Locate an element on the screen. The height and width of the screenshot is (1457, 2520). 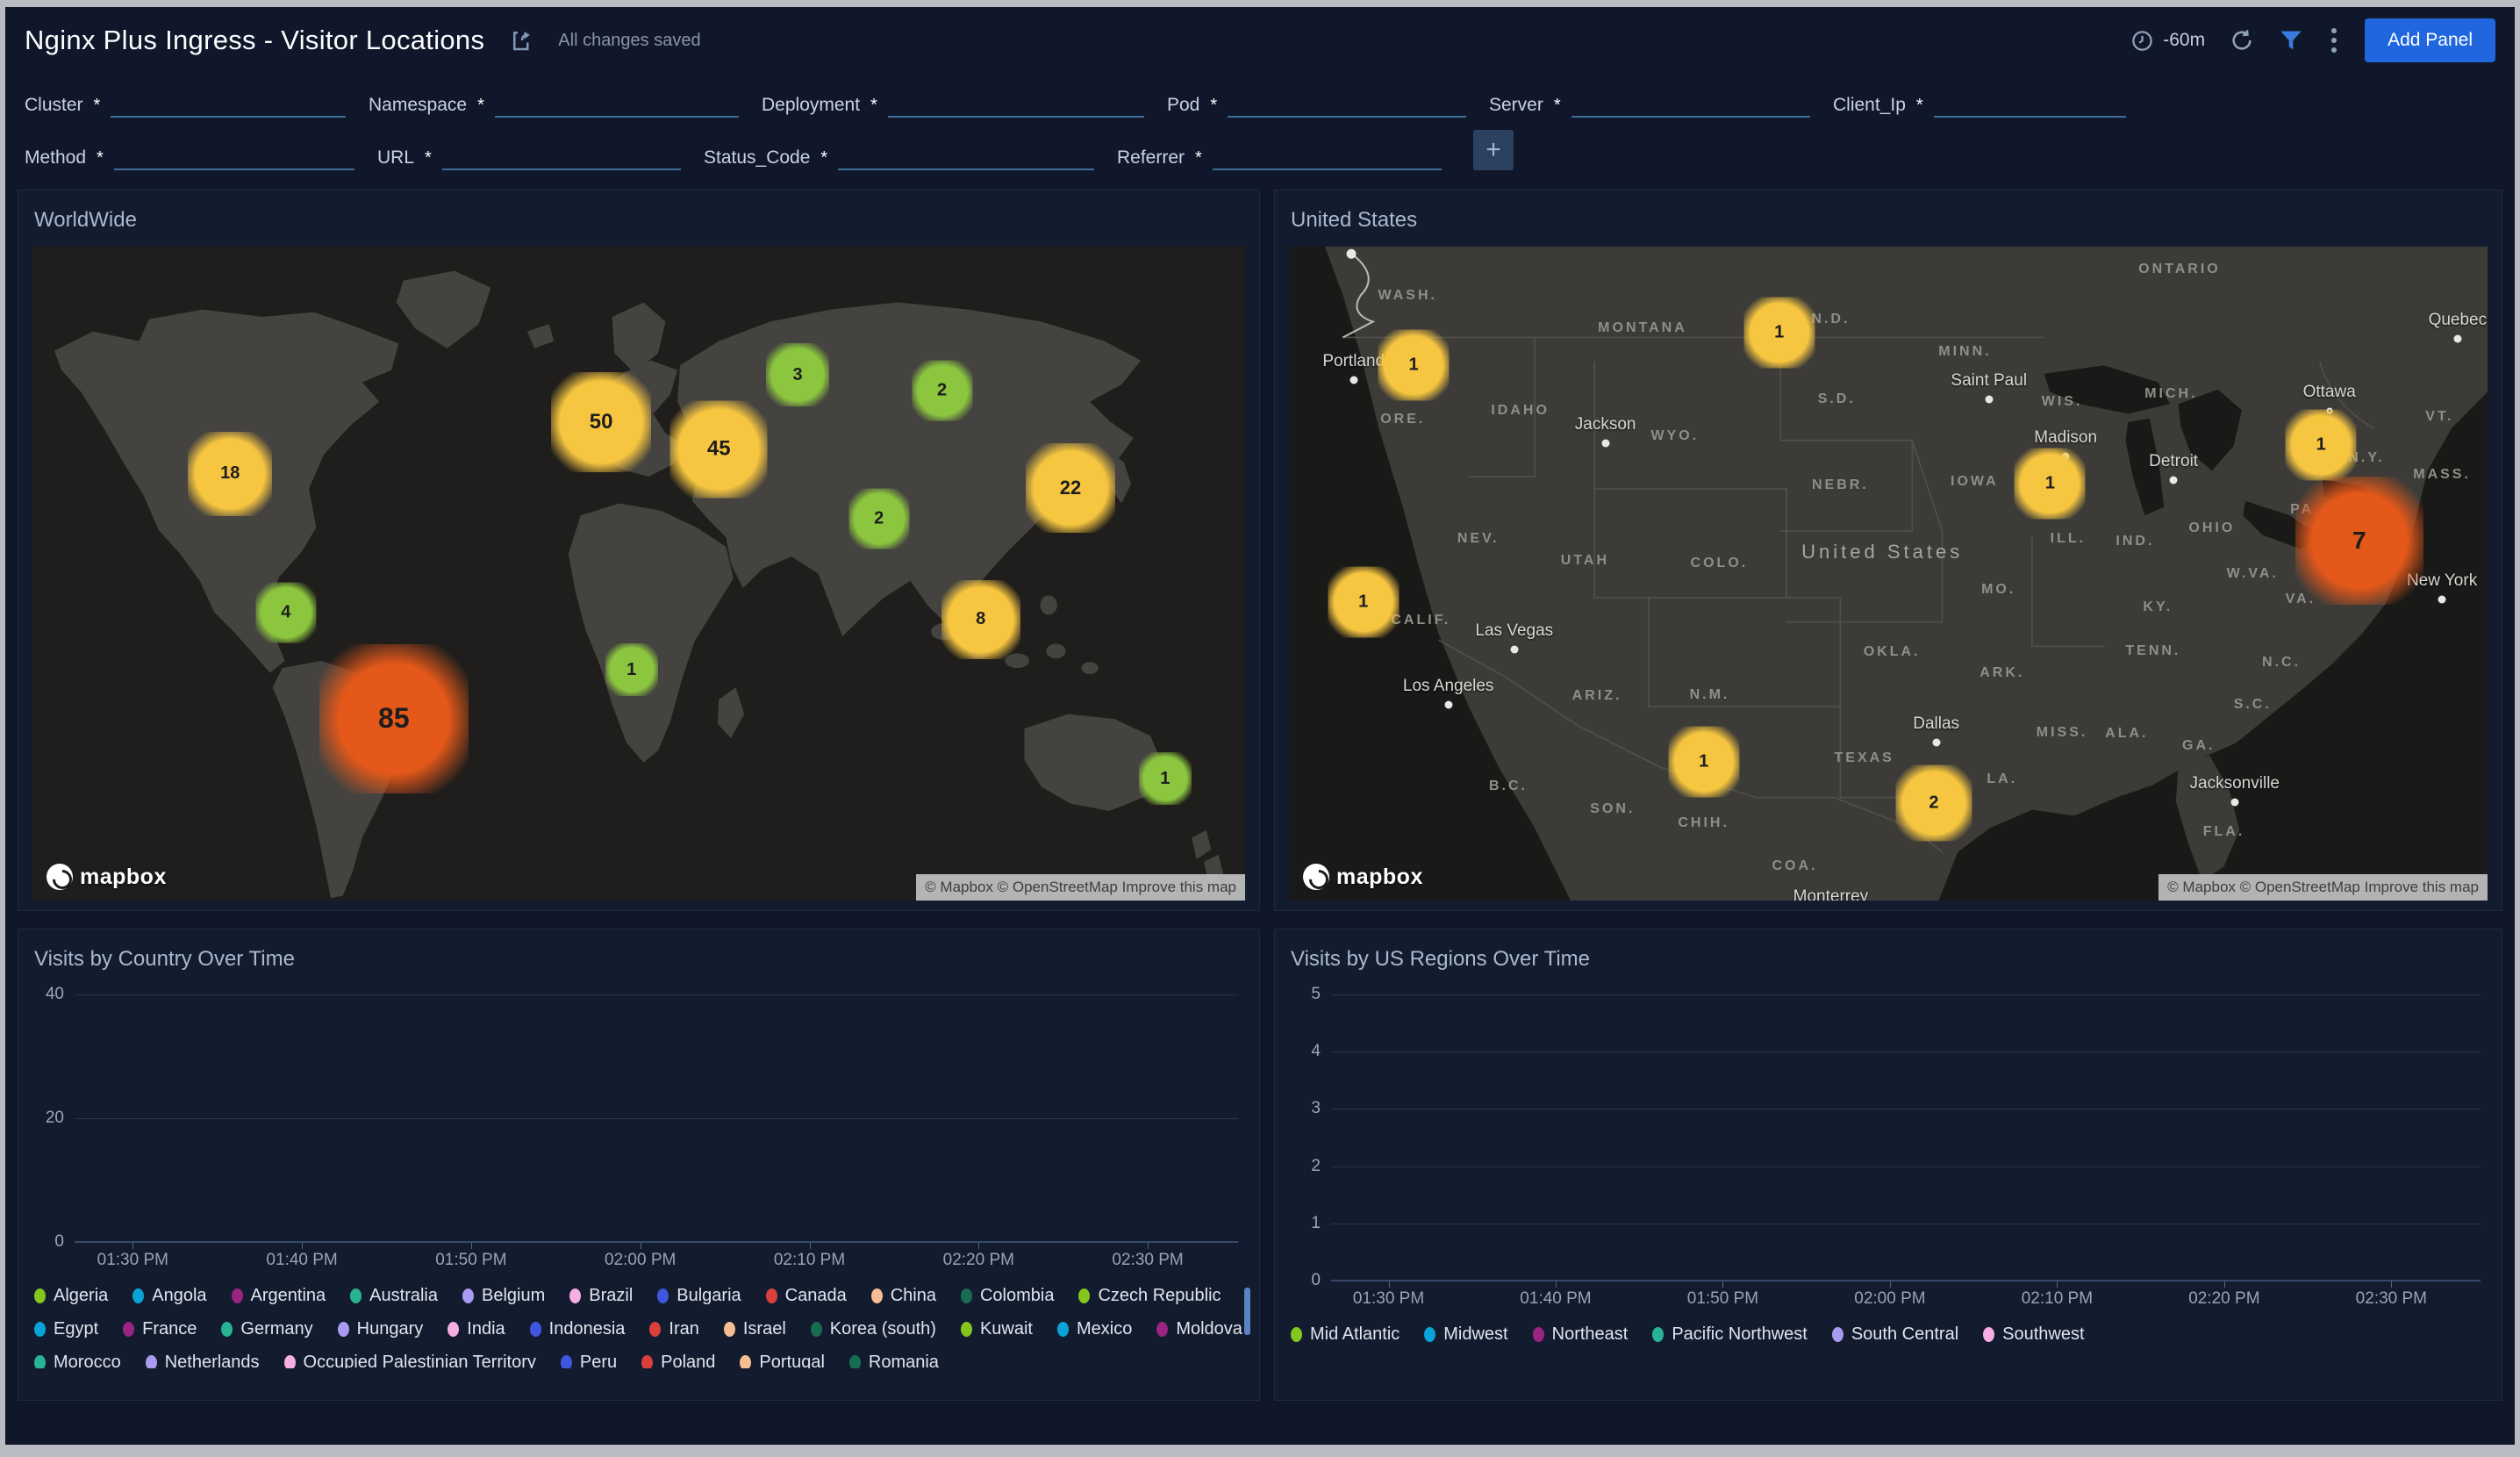
filter-input-pod is located at coordinates (1347, 104).